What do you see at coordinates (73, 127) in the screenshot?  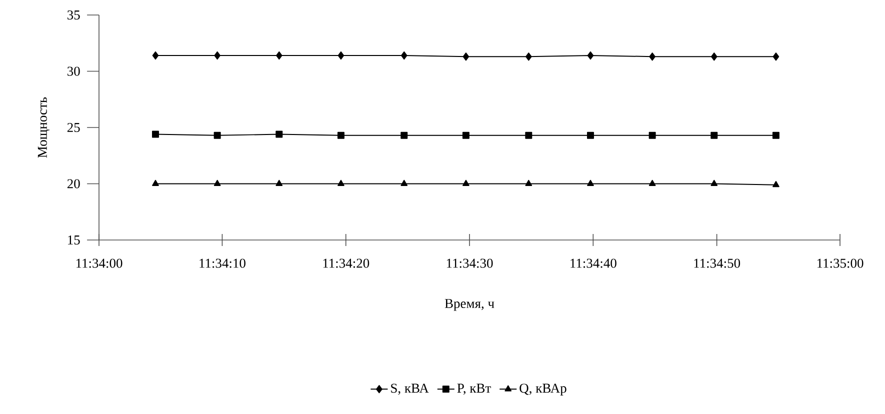 I see `y-tick-label: 25` at bounding box center [73, 127].